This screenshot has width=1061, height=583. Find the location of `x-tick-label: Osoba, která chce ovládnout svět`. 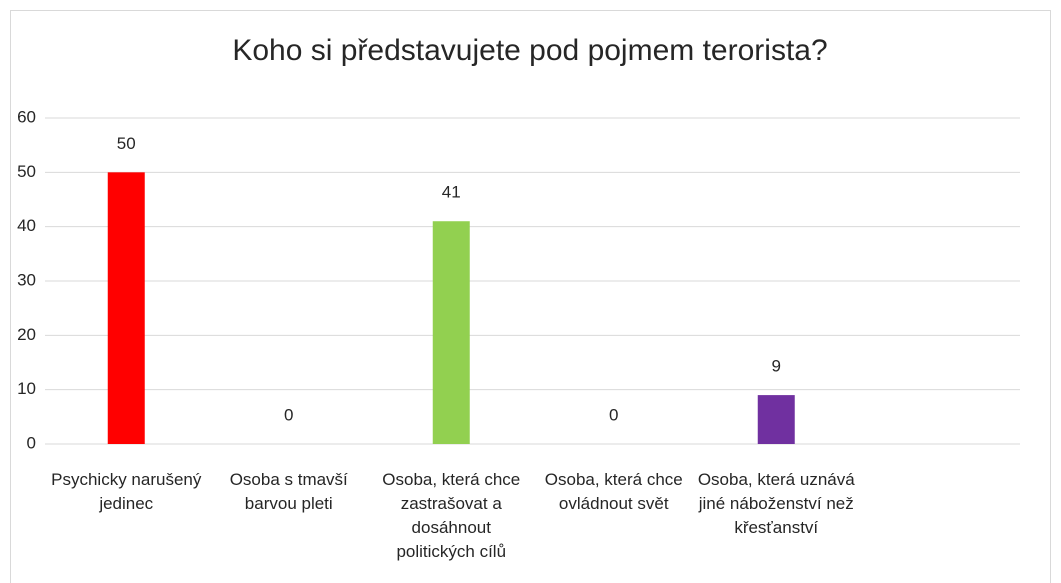

x-tick-label: Osoba, která chce ovládnout svět is located at coordinates (613, 491).